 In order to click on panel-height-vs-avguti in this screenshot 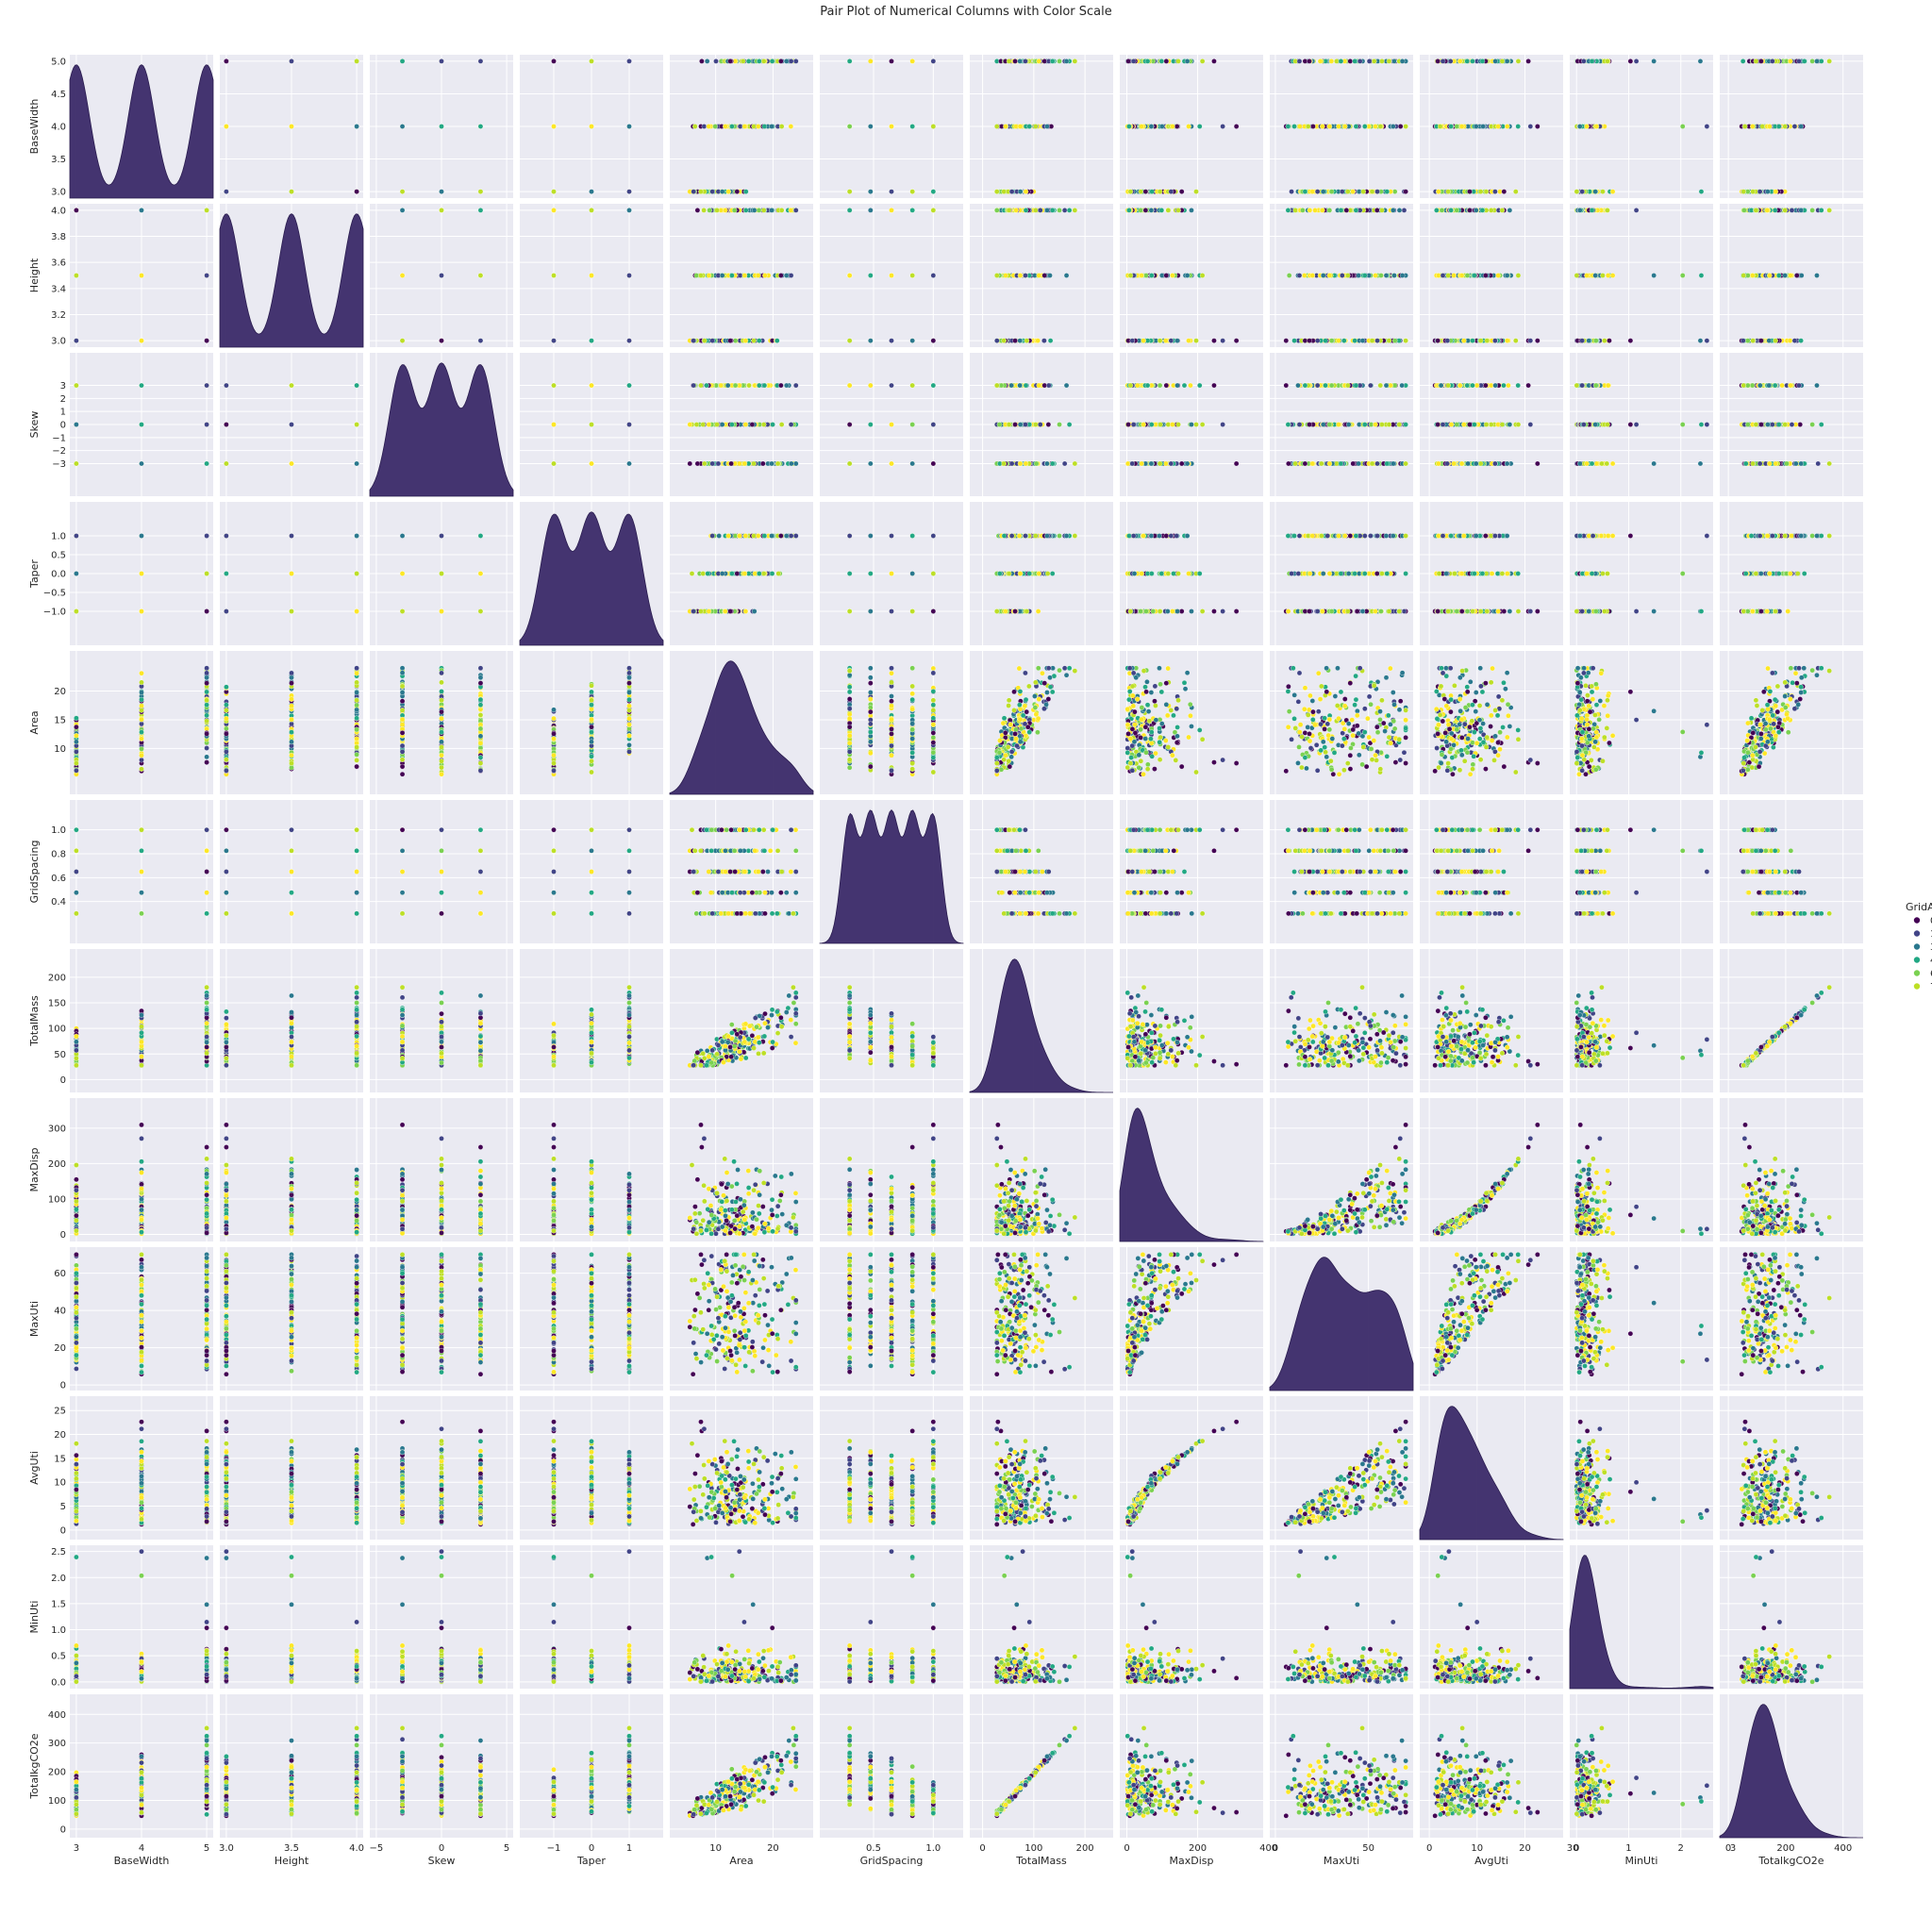, I will do `click(1491, 275)`.